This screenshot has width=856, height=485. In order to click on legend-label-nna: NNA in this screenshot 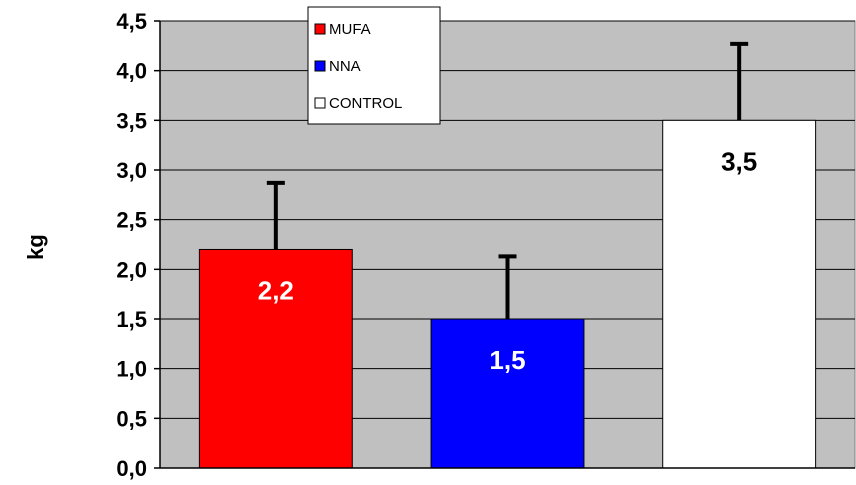, I will do `click(345, 66)`.